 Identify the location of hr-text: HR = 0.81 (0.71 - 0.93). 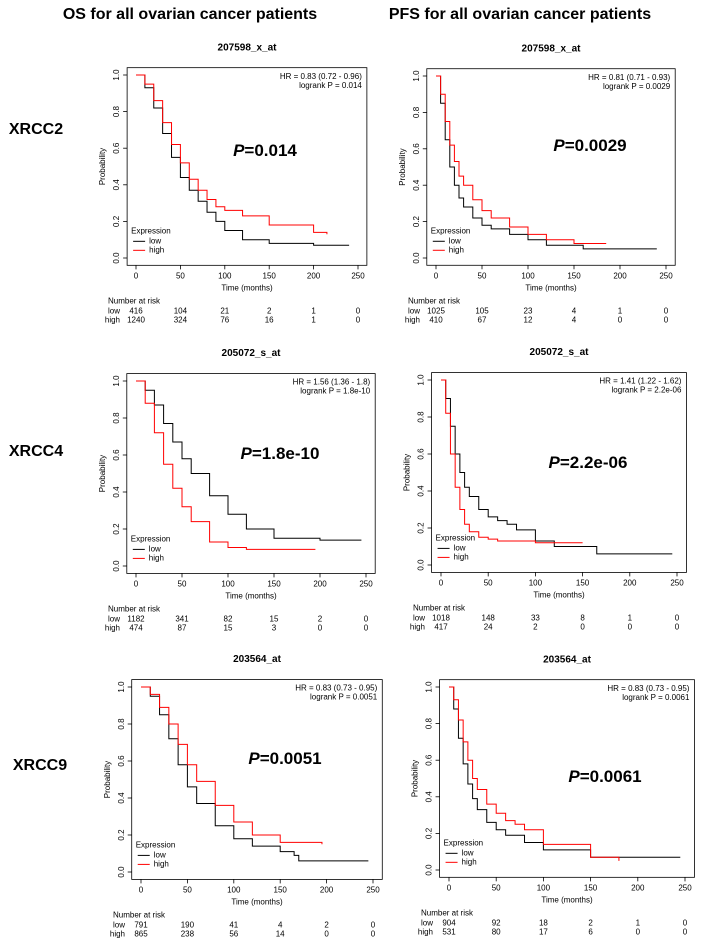
(629, 77).